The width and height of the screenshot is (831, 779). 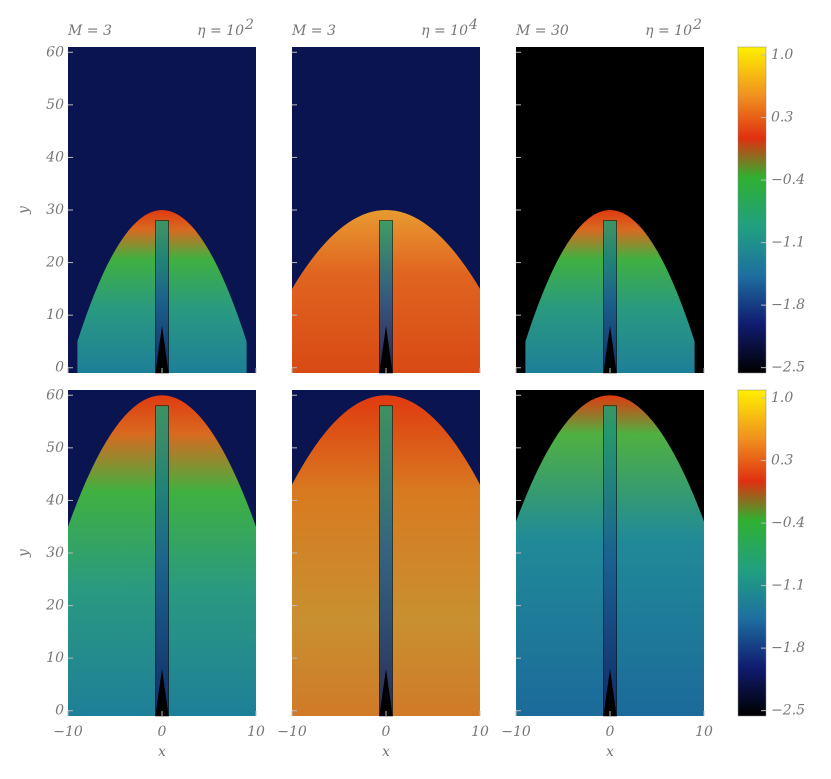 I want to click on title-m: M = 30, so click(x=542, y=31).